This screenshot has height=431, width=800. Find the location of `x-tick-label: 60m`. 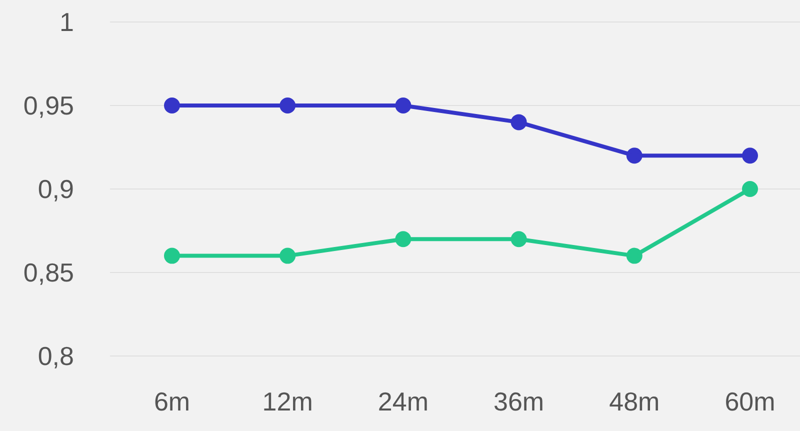

x-tick-label: 60m is located at coordinates (750, 401).